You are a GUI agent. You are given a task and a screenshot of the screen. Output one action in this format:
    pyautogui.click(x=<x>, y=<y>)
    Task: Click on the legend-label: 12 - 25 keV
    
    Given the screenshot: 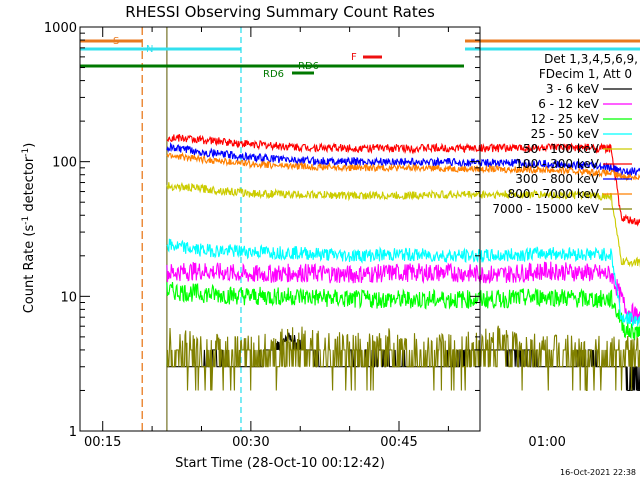 What is the action you would take?
    pyautogui.click(x=565, y=119)
    